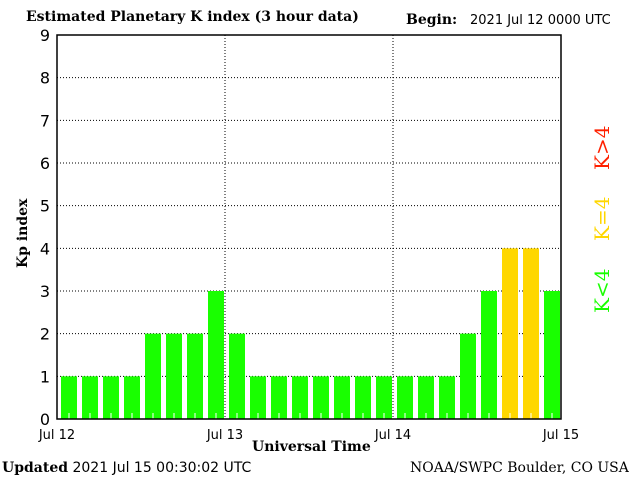 This screenshot has width=640, height=480. What do you see at coordinates (162, 468) in the screenshot?
I see `updated-value: 2021 Jul 15 00:30:02 UTC` at bounding box center [162, 468].